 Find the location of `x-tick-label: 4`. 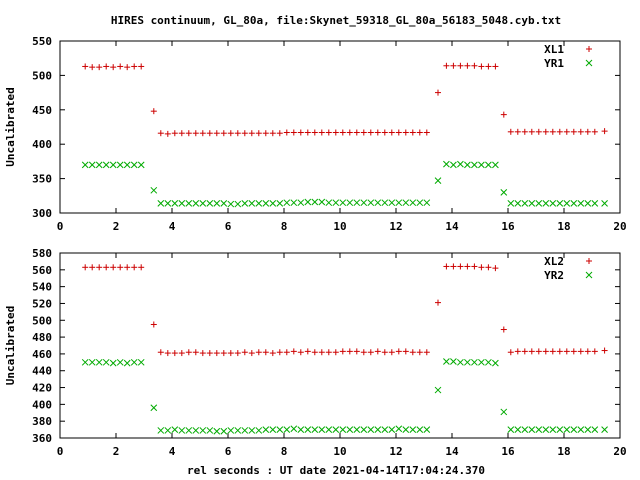

x-tick-label: 4 is located at coordinates (172, 451).